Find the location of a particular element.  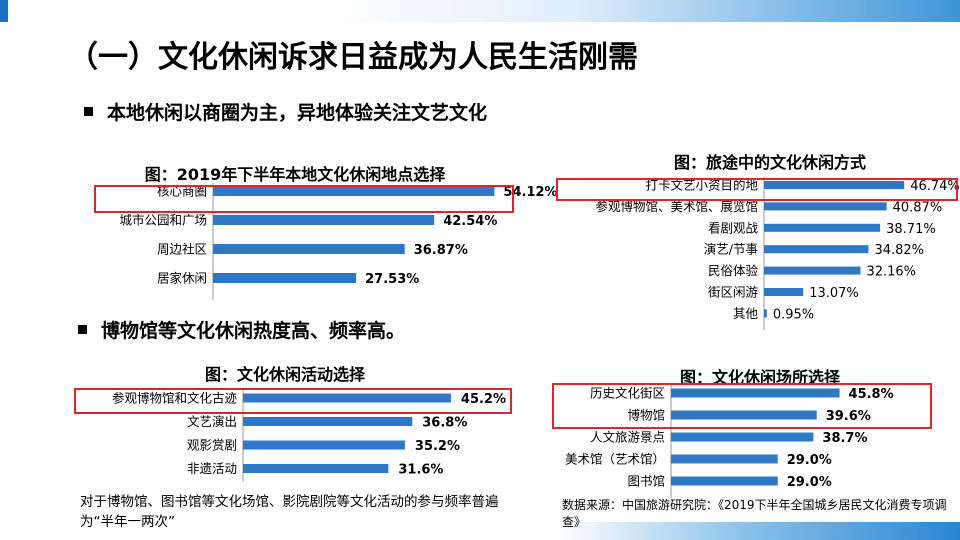

chart-3-value-label: 38.7% is located at coordinates (844, 438).